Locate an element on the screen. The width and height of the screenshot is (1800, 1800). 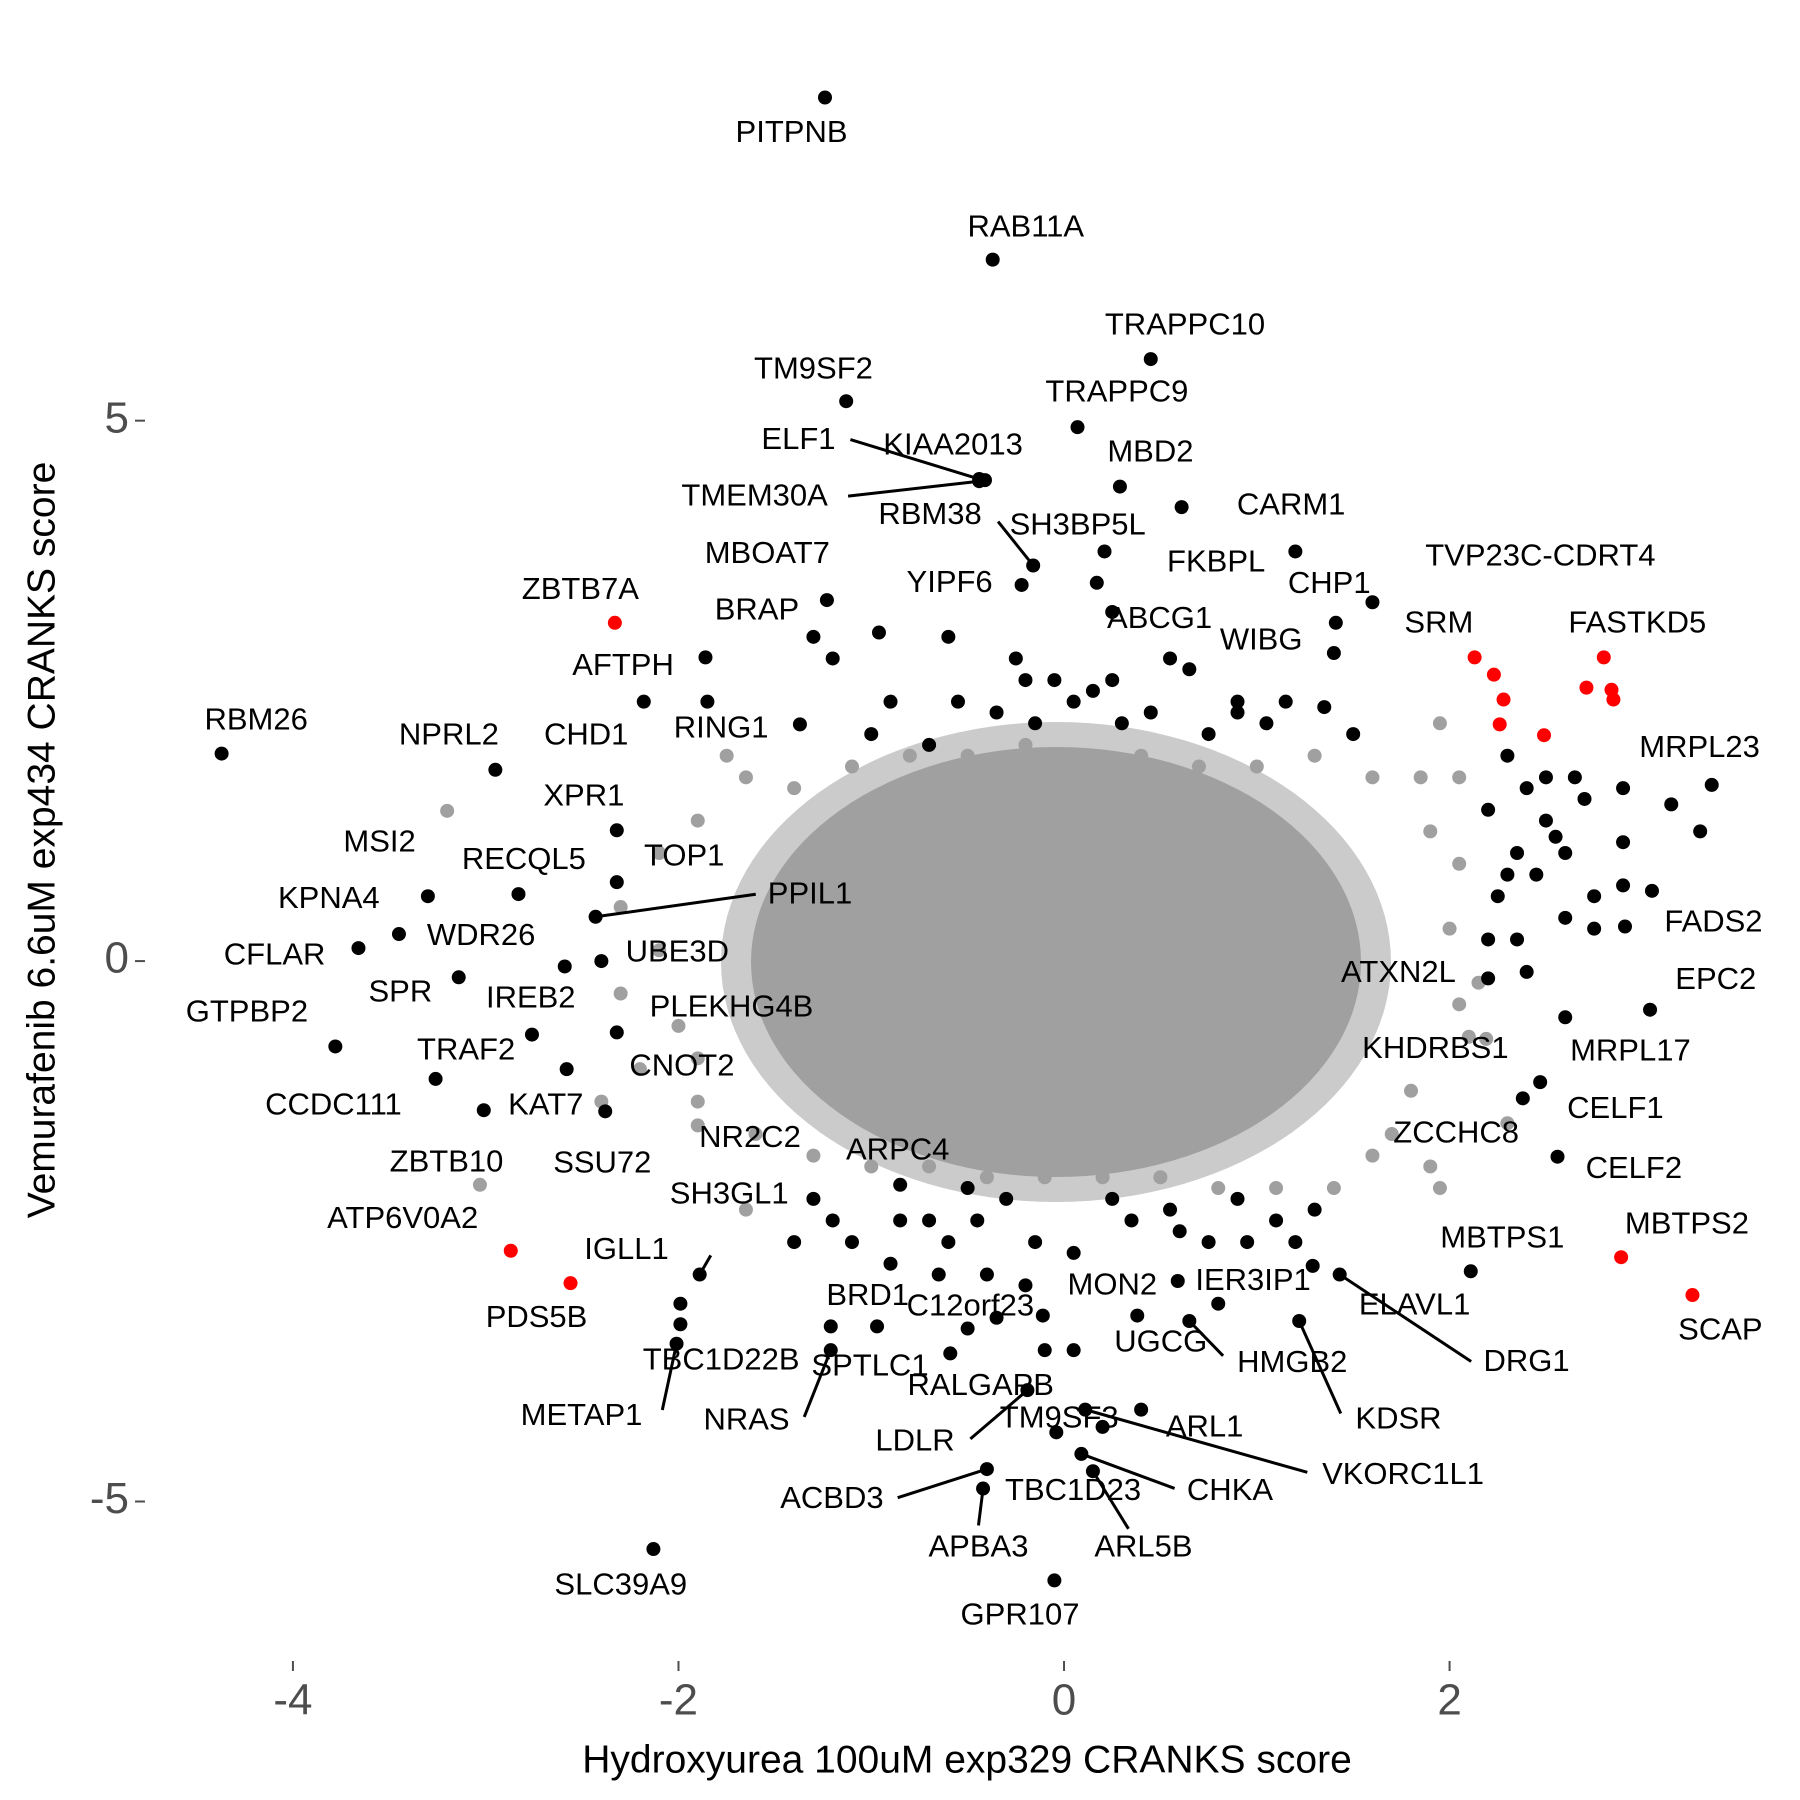
point-label: ARL5B is located at coordinates (1143, 1546).